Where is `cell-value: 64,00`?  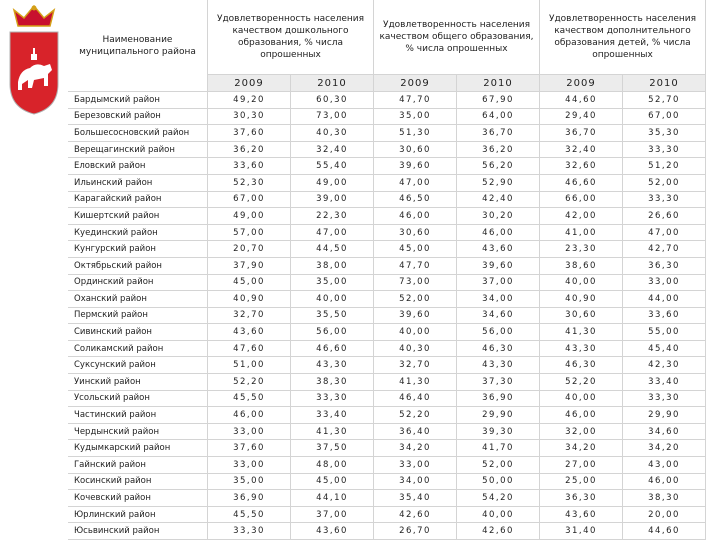 cell-value: 64,00 is located at coordinates (498, 117).